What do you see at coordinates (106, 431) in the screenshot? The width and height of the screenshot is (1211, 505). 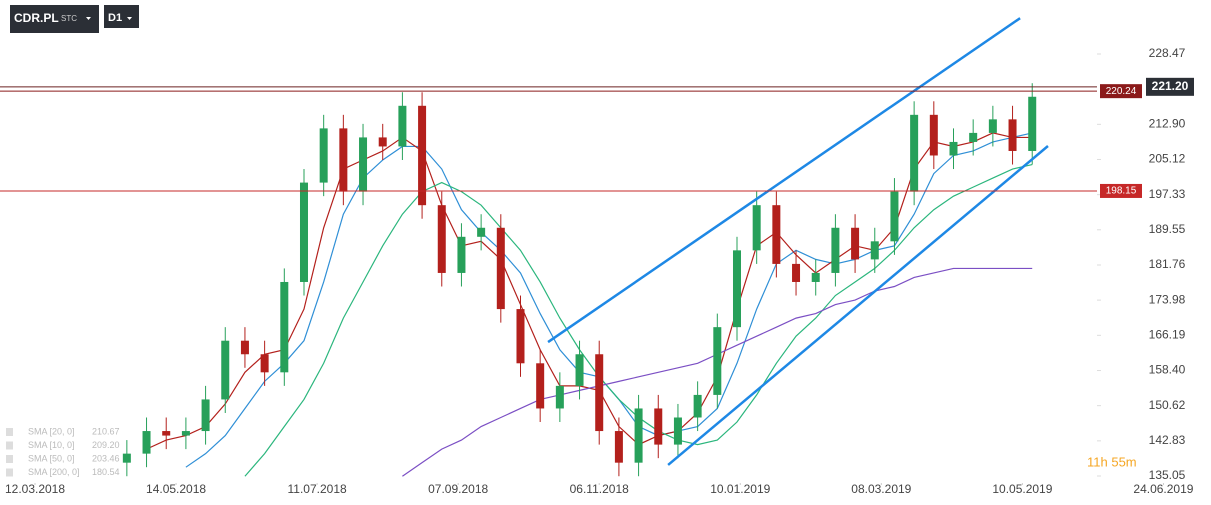 I see `legend-value: 210.67` at bounding box center [106, 431].